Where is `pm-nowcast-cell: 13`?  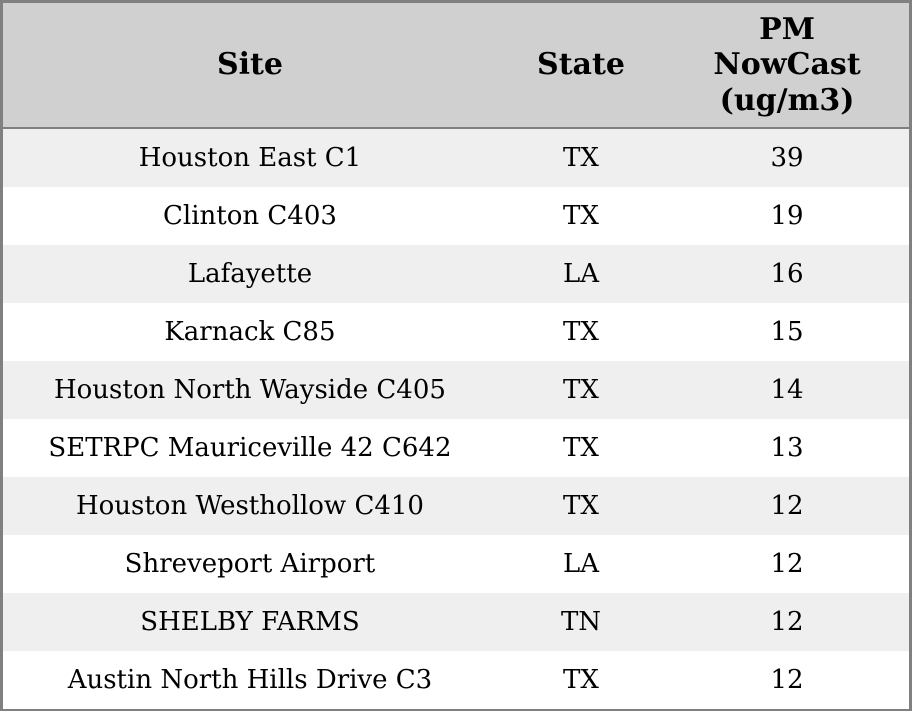 pm-nowcast-cell: 13 is located at coordinates (787, 448).